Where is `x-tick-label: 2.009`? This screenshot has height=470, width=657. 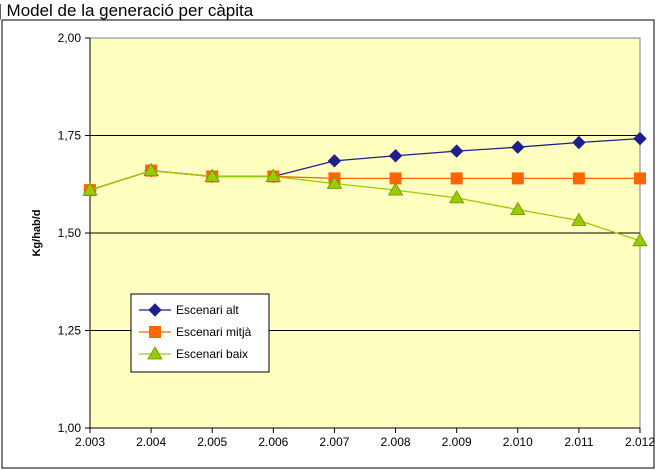
x-tick-label: 2.009 is located at coordinates (457, 442).